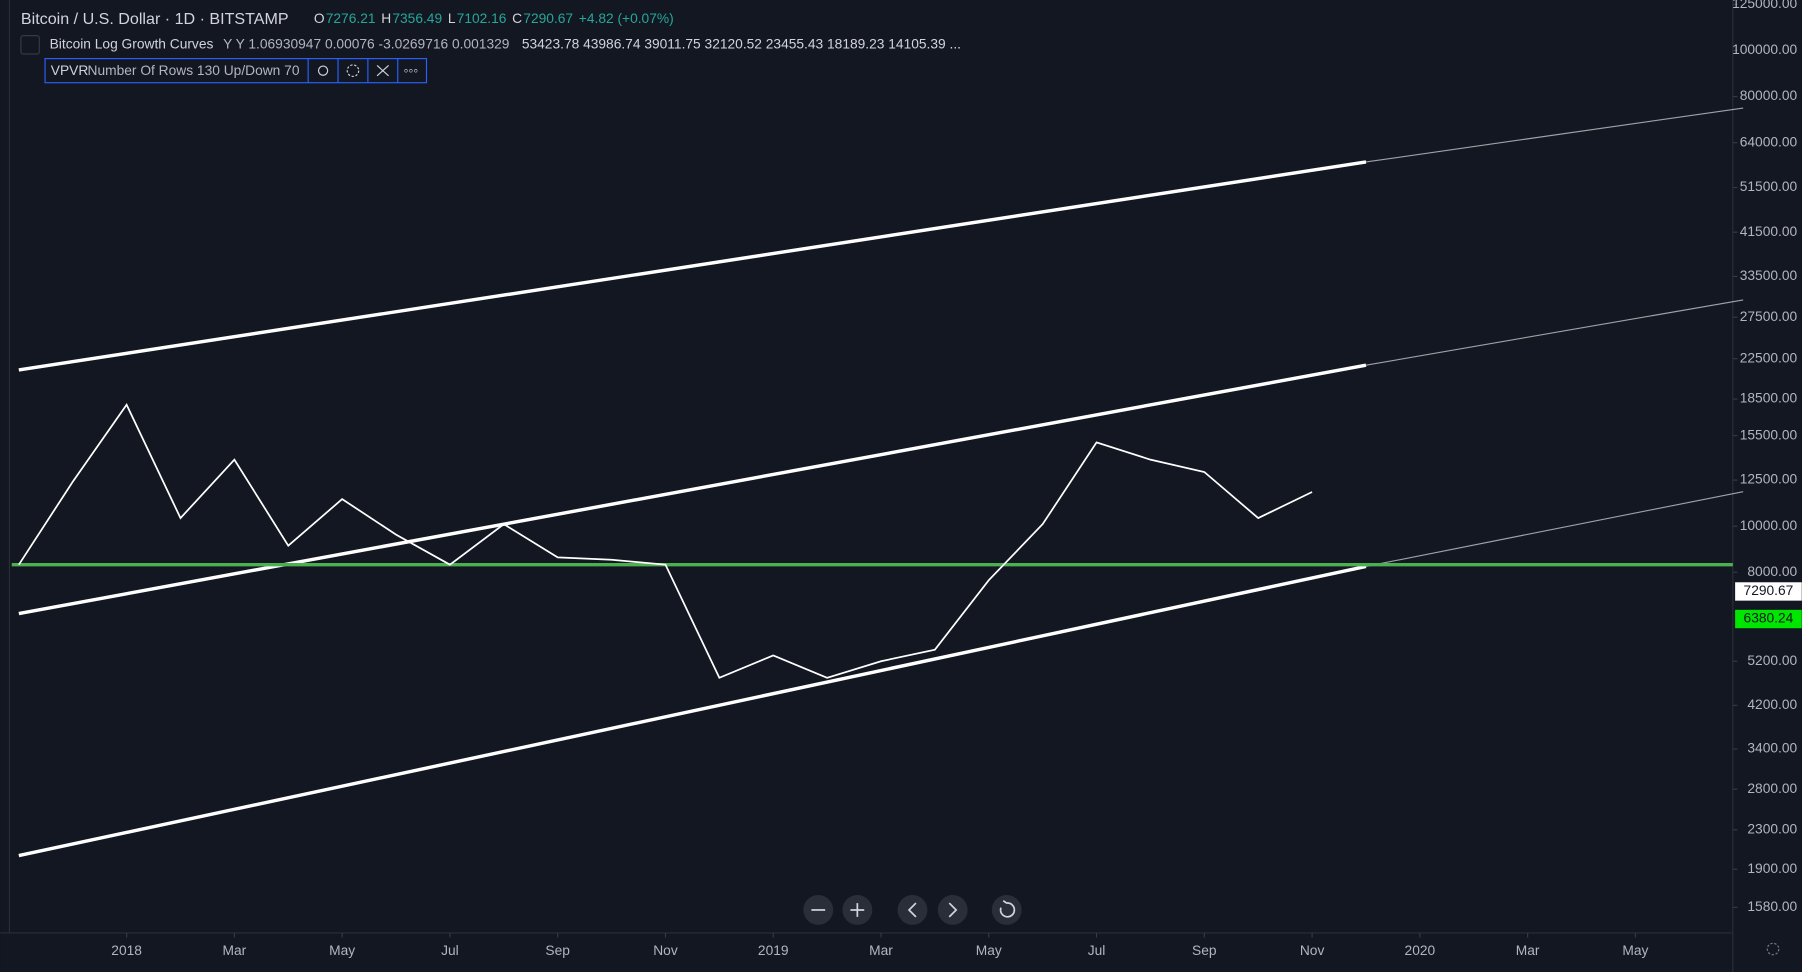 This screenshot has height=972, width=1802. I want to click on ohlc-key: H, so click(386, 18).